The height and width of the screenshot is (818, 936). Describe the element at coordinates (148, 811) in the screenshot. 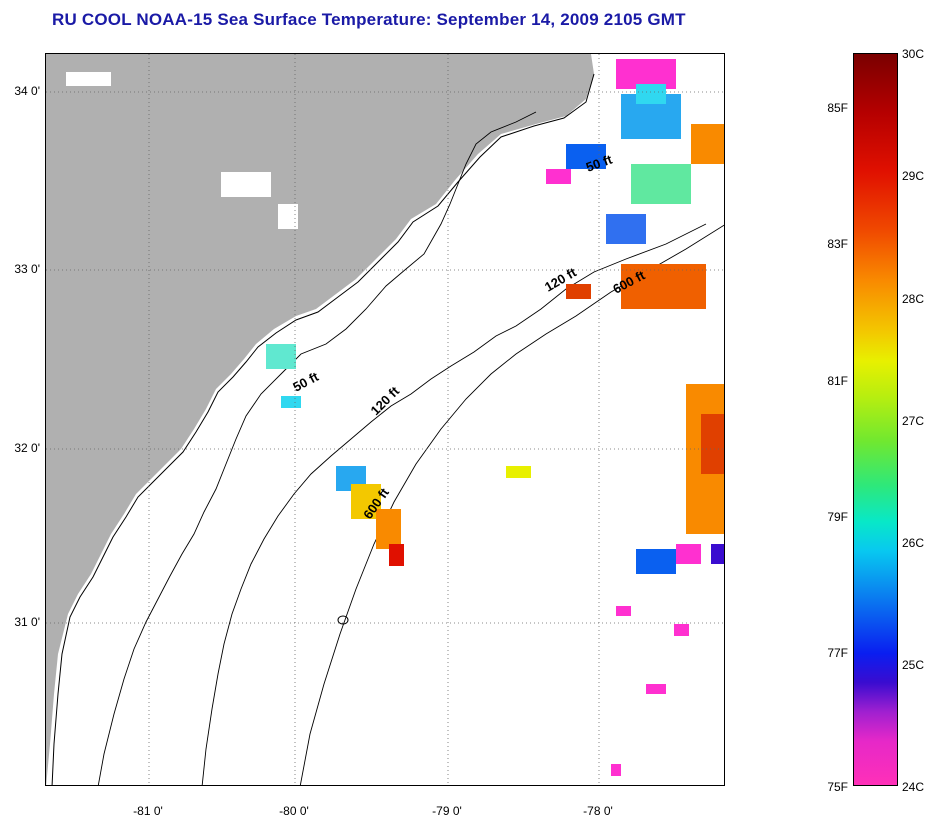

I see `lon-label: -81 0'` at that location.